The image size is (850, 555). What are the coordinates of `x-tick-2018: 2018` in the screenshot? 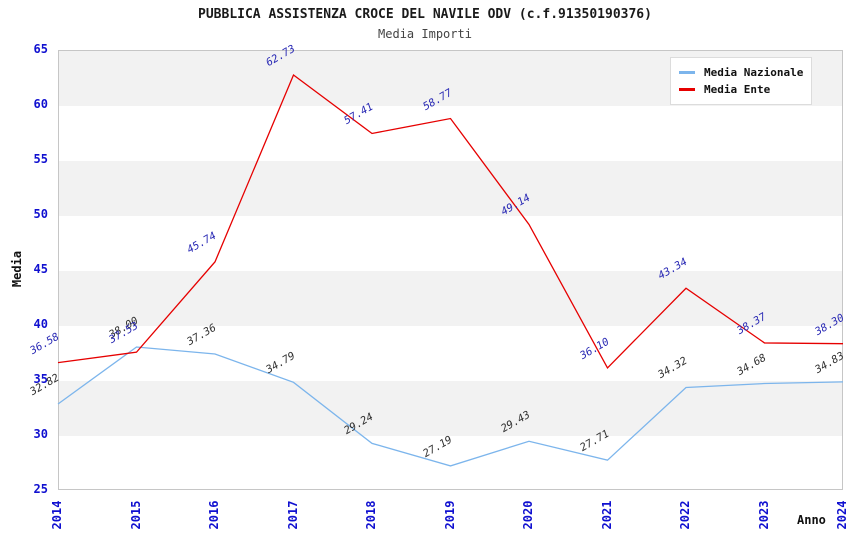 It's located at (371, 515).